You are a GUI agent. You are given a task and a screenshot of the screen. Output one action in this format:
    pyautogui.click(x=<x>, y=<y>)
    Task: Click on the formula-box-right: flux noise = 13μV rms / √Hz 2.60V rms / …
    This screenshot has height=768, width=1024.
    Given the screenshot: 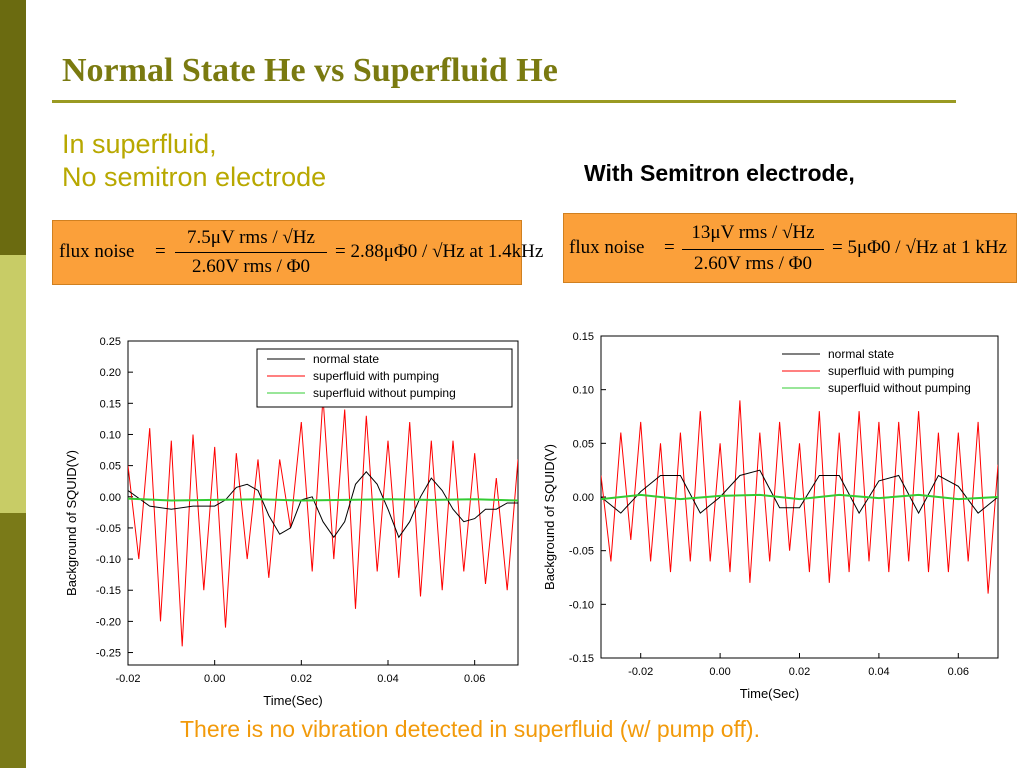 What is the action you would take?
    pyautogui.click(x=790, y=248)
    